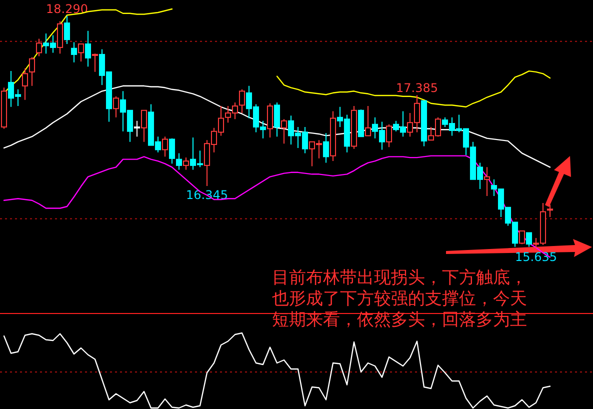 The width and height of the screenshot is (593, 409). I want to click on text: 目前布林带出现拐头，下方触底，也形成了下方较强的支撑位，今天短期来看，依然多头，回落多为主, so click(399, 299).